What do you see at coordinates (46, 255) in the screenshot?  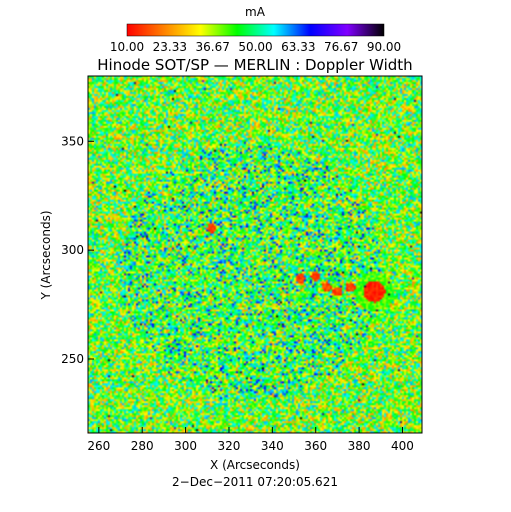 I see `y-axis-label: Y (Arcseconds)` at bounding box center [46, 255].